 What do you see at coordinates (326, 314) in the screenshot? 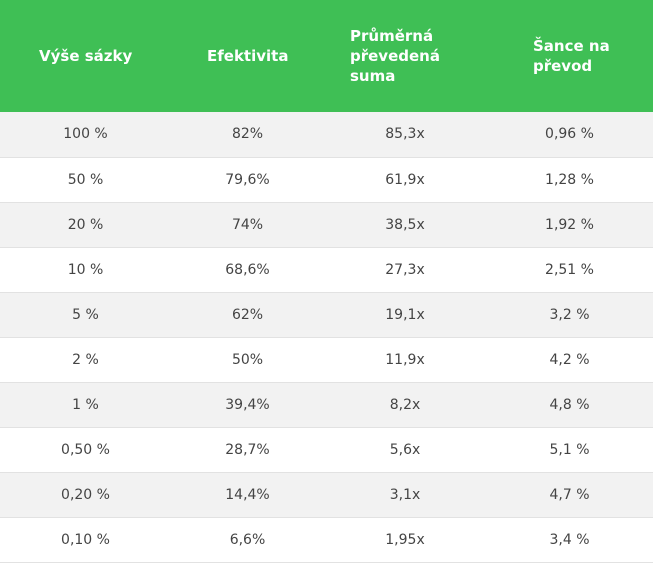
I see `table-row: 5 % 62% 19,1x 3,2 %` at bounding box center [326, 314].